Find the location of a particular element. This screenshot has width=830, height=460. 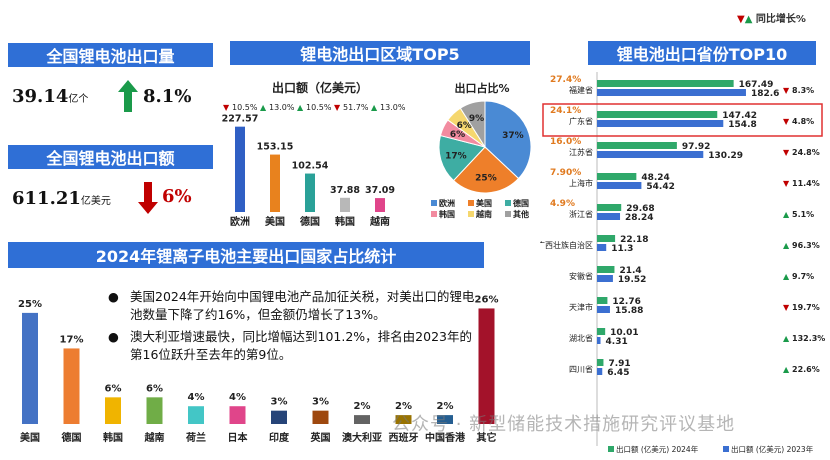

country-label: 其它 is located at coordinates (487, 437).